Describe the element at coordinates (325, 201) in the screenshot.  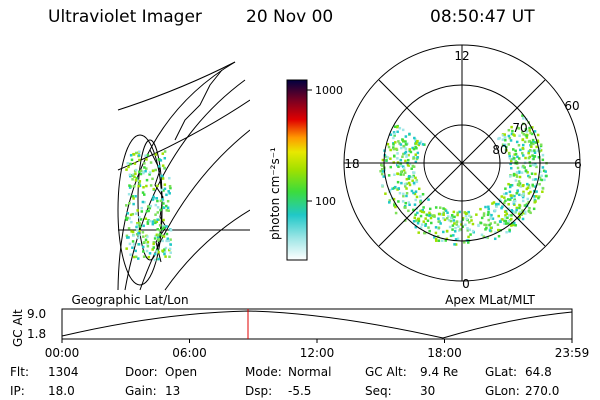
I see `colorbar-tick-label: 100` at that location.